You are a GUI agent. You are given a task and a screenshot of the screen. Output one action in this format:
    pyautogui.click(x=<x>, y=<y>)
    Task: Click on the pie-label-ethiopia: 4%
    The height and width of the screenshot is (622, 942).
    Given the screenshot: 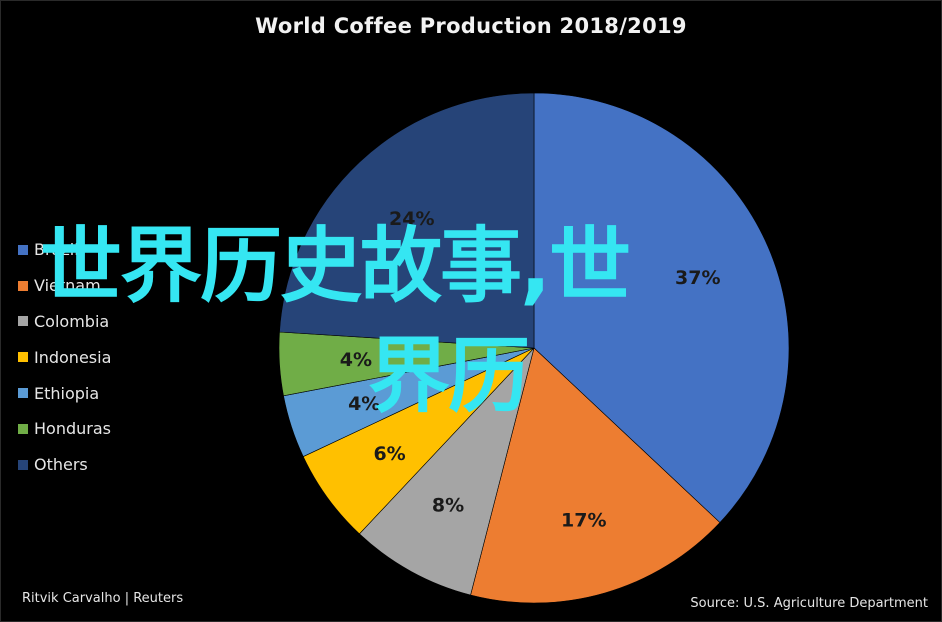 What is the action you would take?
    pyautogui.click(x=364, y=404)
    